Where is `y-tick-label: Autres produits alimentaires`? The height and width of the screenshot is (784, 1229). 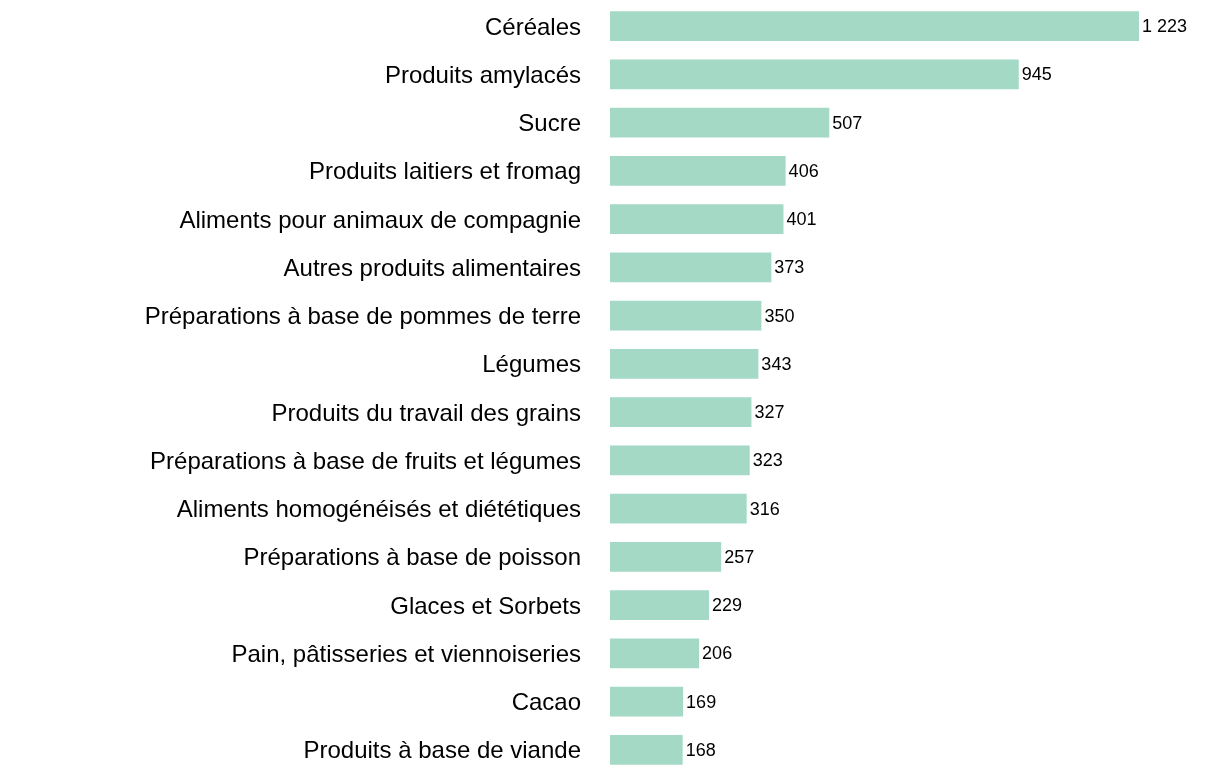 y-tick-label: Autres produits alimentaires is located at coordinates (432, 267).